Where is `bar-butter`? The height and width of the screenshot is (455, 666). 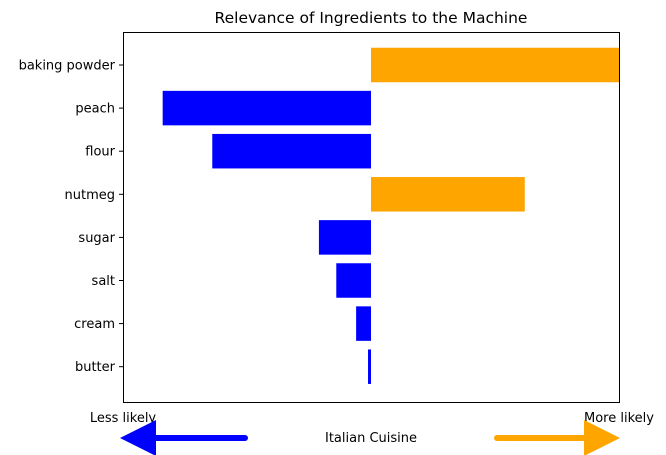 bar-butter is located at coordinates (369, 366).